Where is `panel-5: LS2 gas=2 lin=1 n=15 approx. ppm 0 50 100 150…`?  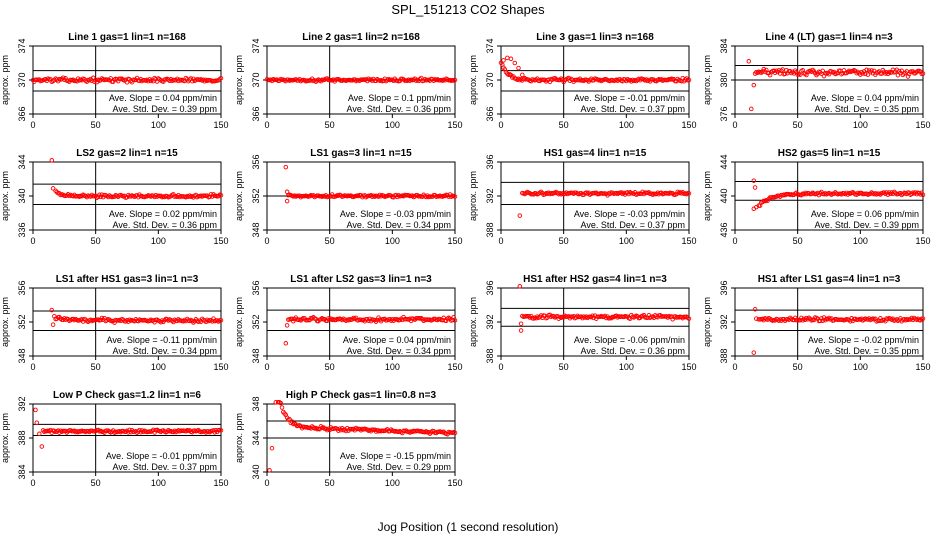 panel-5: LS2 gas=2 lin=1 n=15 approx. ppm 0 50 100 150… is located at coordinates (114, 197).